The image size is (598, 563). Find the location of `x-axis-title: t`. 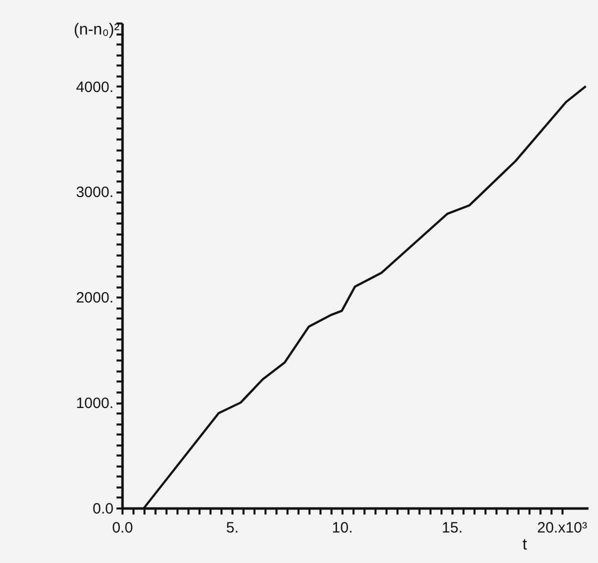

x-axis-title: t is located at coordinates (525, 545).